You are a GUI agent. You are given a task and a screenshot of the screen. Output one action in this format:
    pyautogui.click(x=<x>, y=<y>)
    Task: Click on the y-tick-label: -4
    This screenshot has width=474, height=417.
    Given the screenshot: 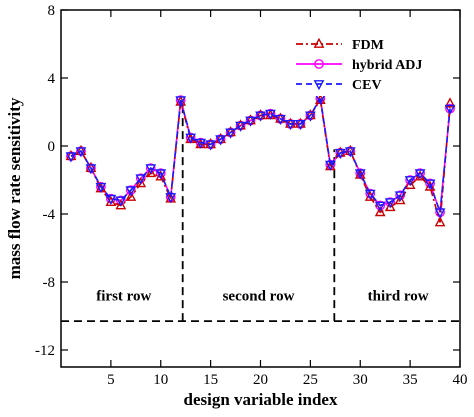 What is the action you would take?
    pyautogui.click(x=49, y=215)
    